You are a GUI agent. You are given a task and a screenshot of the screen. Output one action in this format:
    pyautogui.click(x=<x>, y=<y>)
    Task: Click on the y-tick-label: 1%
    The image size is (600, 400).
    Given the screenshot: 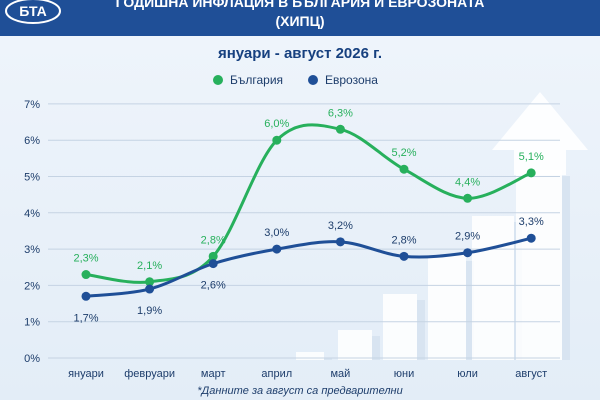 What is the action you would take?
    pyautogui.click(x=32, y=323)
    